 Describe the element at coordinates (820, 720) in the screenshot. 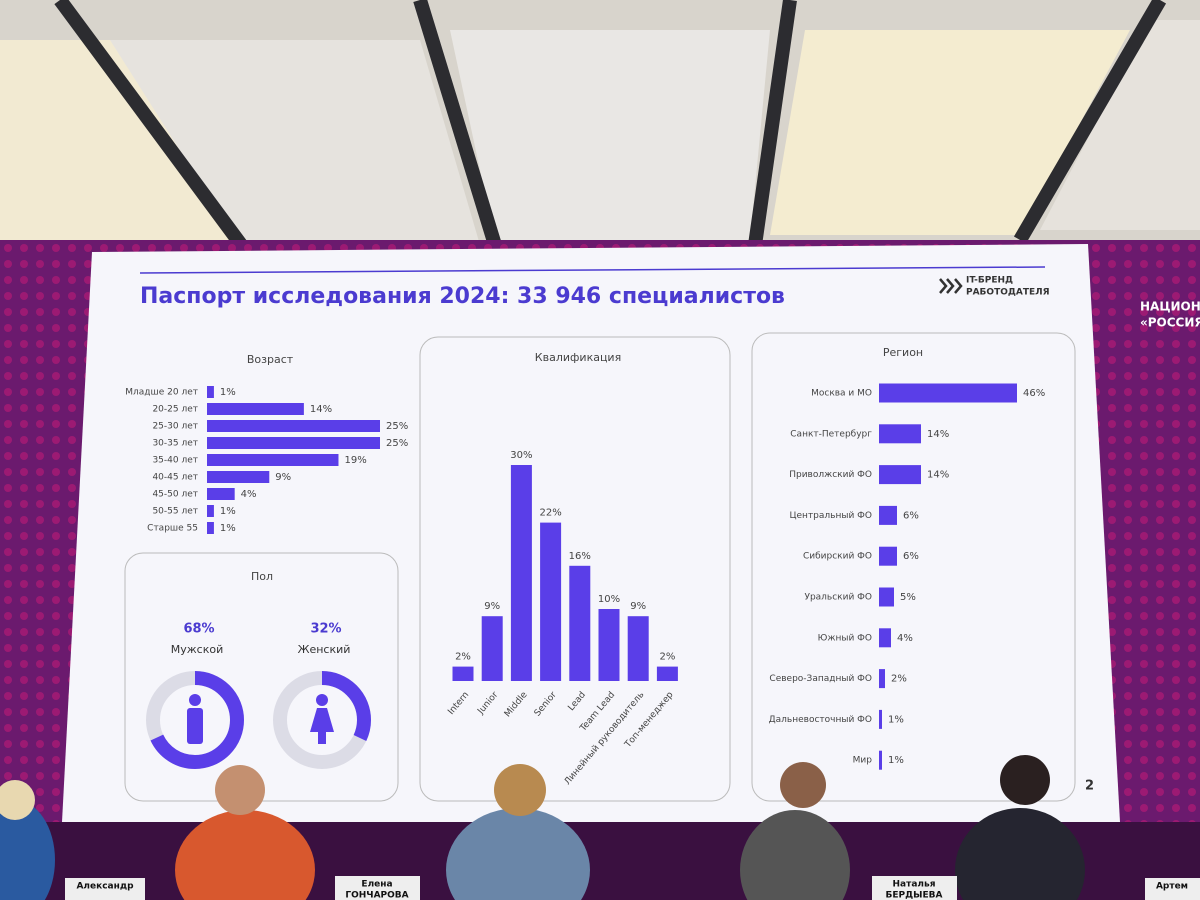

I see `category-label: Дальневосточный ФО` at that location.